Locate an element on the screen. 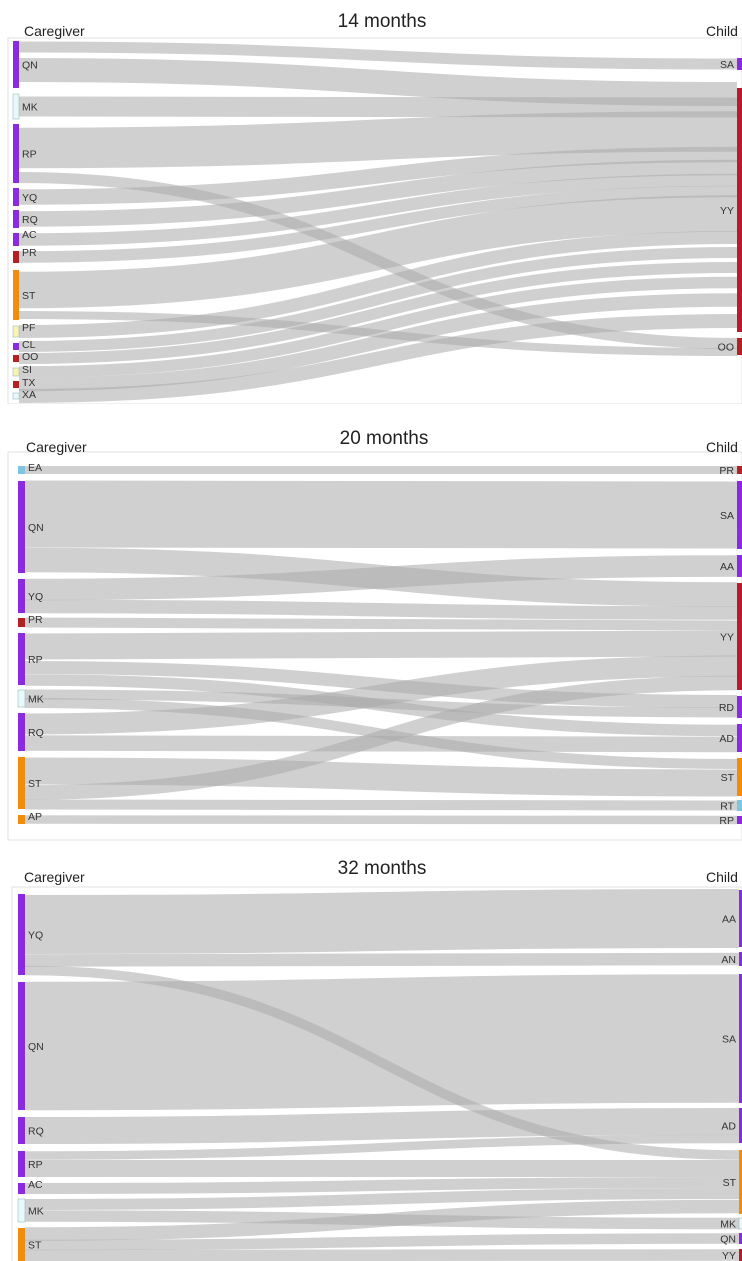 This screenshot has width=742, height=1261. child-node-label: AD is located at coordinates (726, 739).